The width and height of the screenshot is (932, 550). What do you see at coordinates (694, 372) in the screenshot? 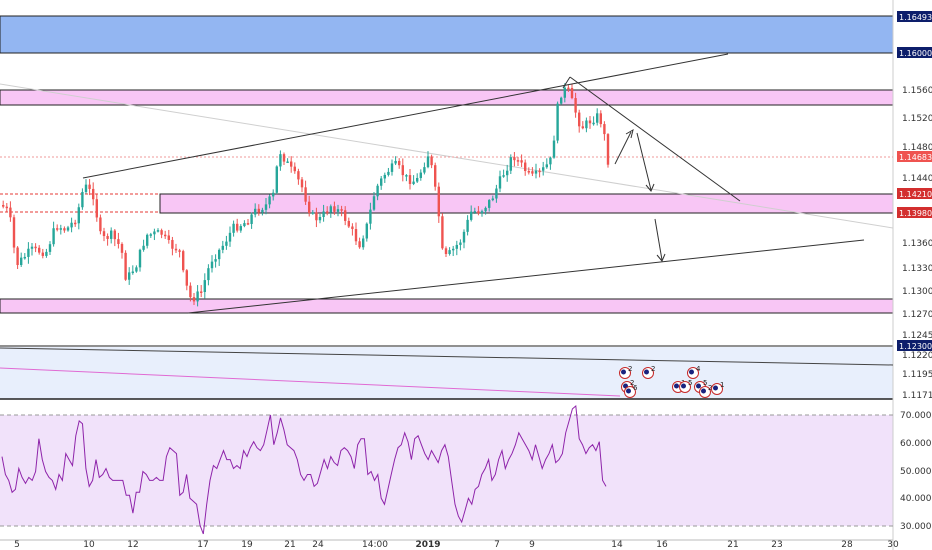
I see `event-icon: 4` at bounding box center [694, 372].